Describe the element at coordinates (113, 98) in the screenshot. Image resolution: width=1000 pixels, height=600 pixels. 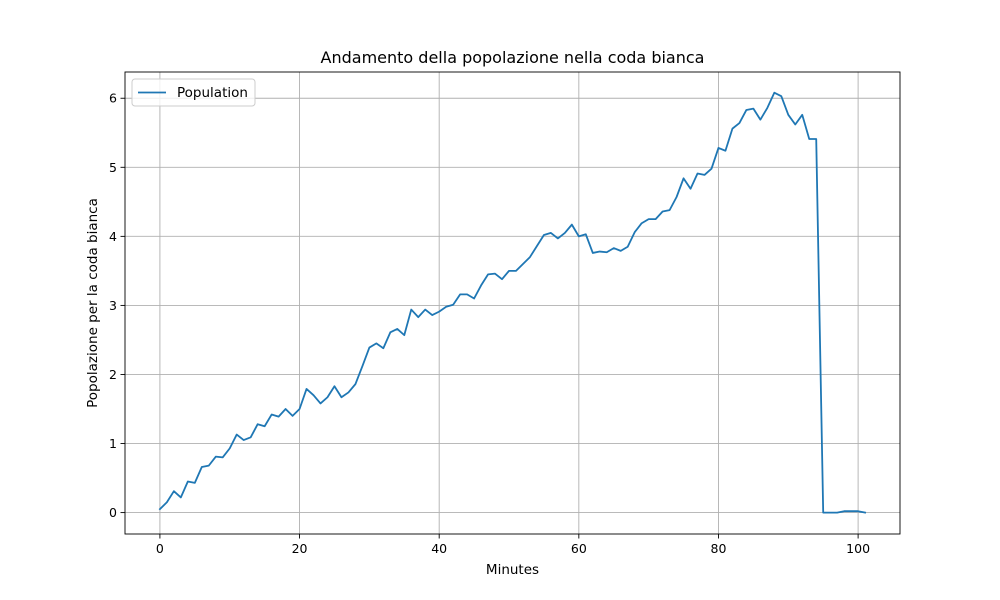
I see `y-tick-label: 6` at that location.